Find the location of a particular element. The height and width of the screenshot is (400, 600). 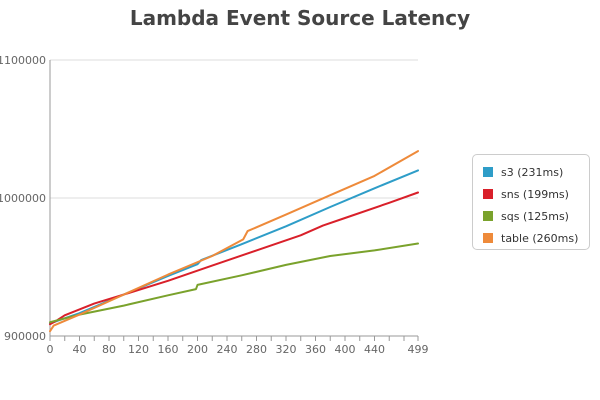

y-tick-label: 900000 is located at coordinates (25, 336).